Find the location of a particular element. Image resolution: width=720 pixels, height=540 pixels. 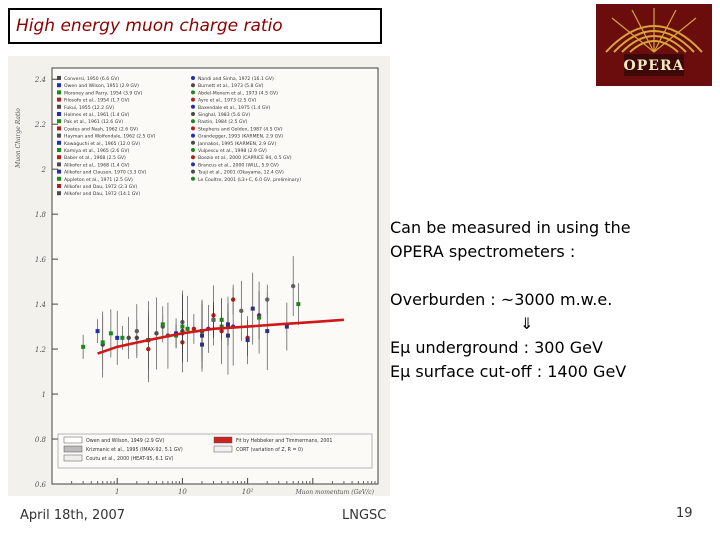

legend-entry: Grandegger, 1993 (KARMEN, 2.9 GV) is located at coordinates (240, 137).